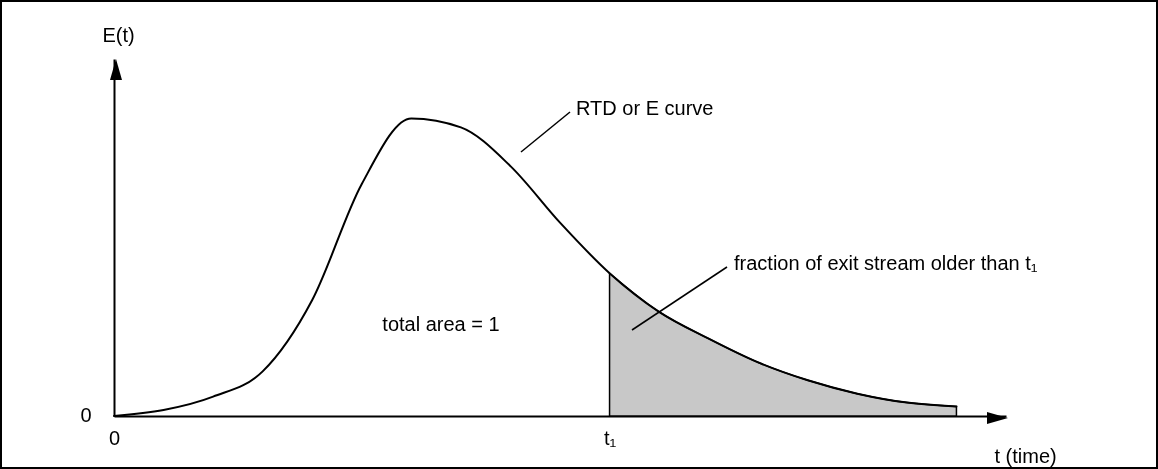  Describe the element at coordinates (86, 415) in the screenshot. I see `text: 0` at that location.